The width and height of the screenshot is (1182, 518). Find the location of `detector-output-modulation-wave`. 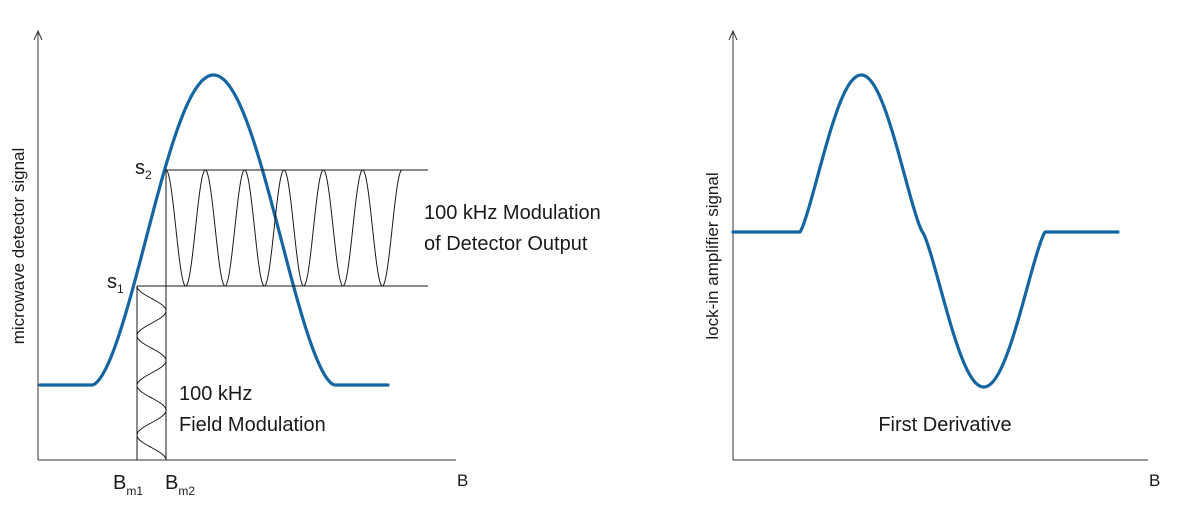

detector-output-modulation-wave is located at coordinates (284, 228).